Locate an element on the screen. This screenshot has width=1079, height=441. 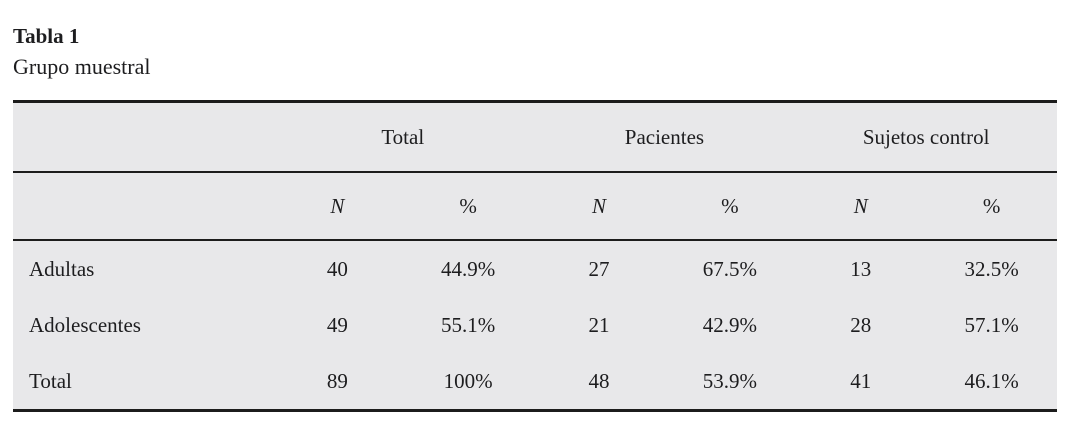
table-caption: Grupo muestral is located at coordinates (82, 67).